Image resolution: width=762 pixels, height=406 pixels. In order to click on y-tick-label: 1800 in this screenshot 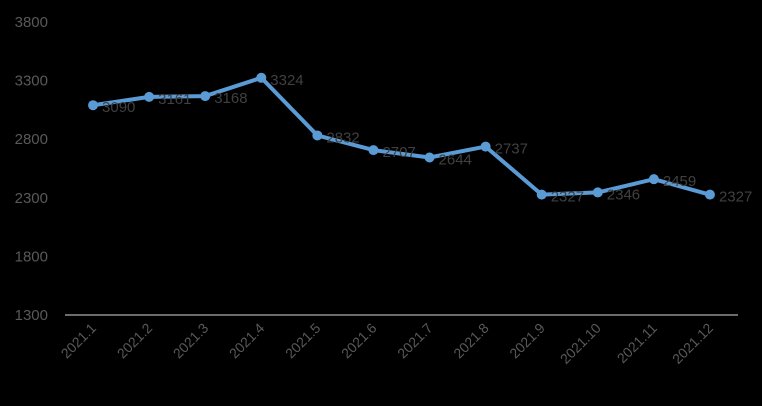, I will do `click(31, 256)`.